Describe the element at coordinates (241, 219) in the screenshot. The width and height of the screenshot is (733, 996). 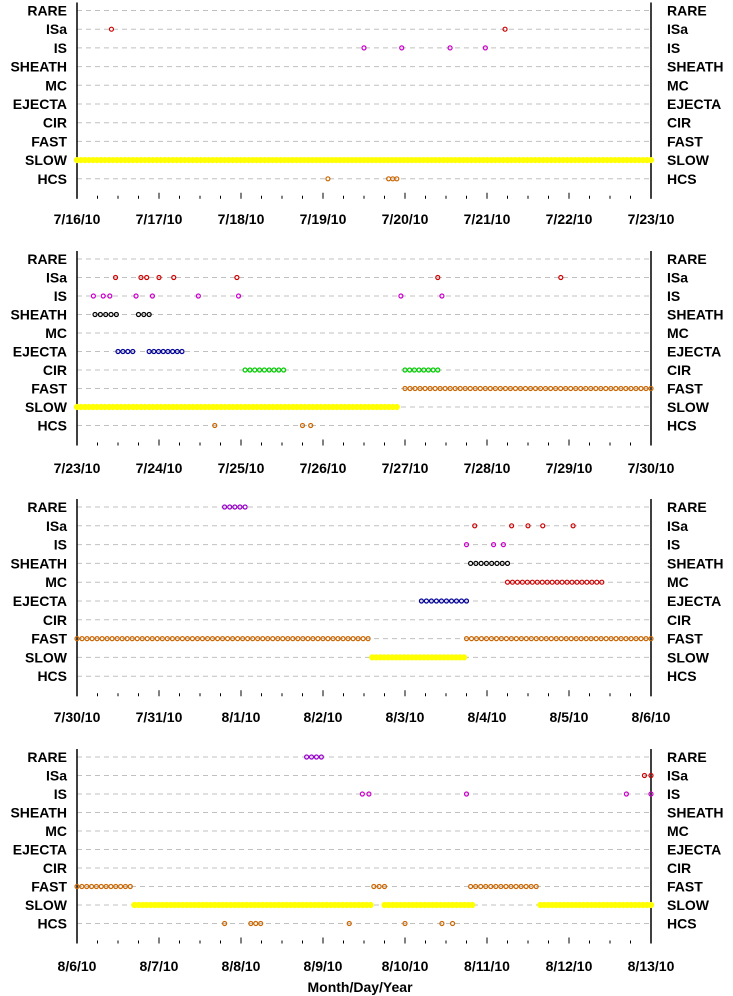
I see `x-tick-label: 7/18/10` at that location.